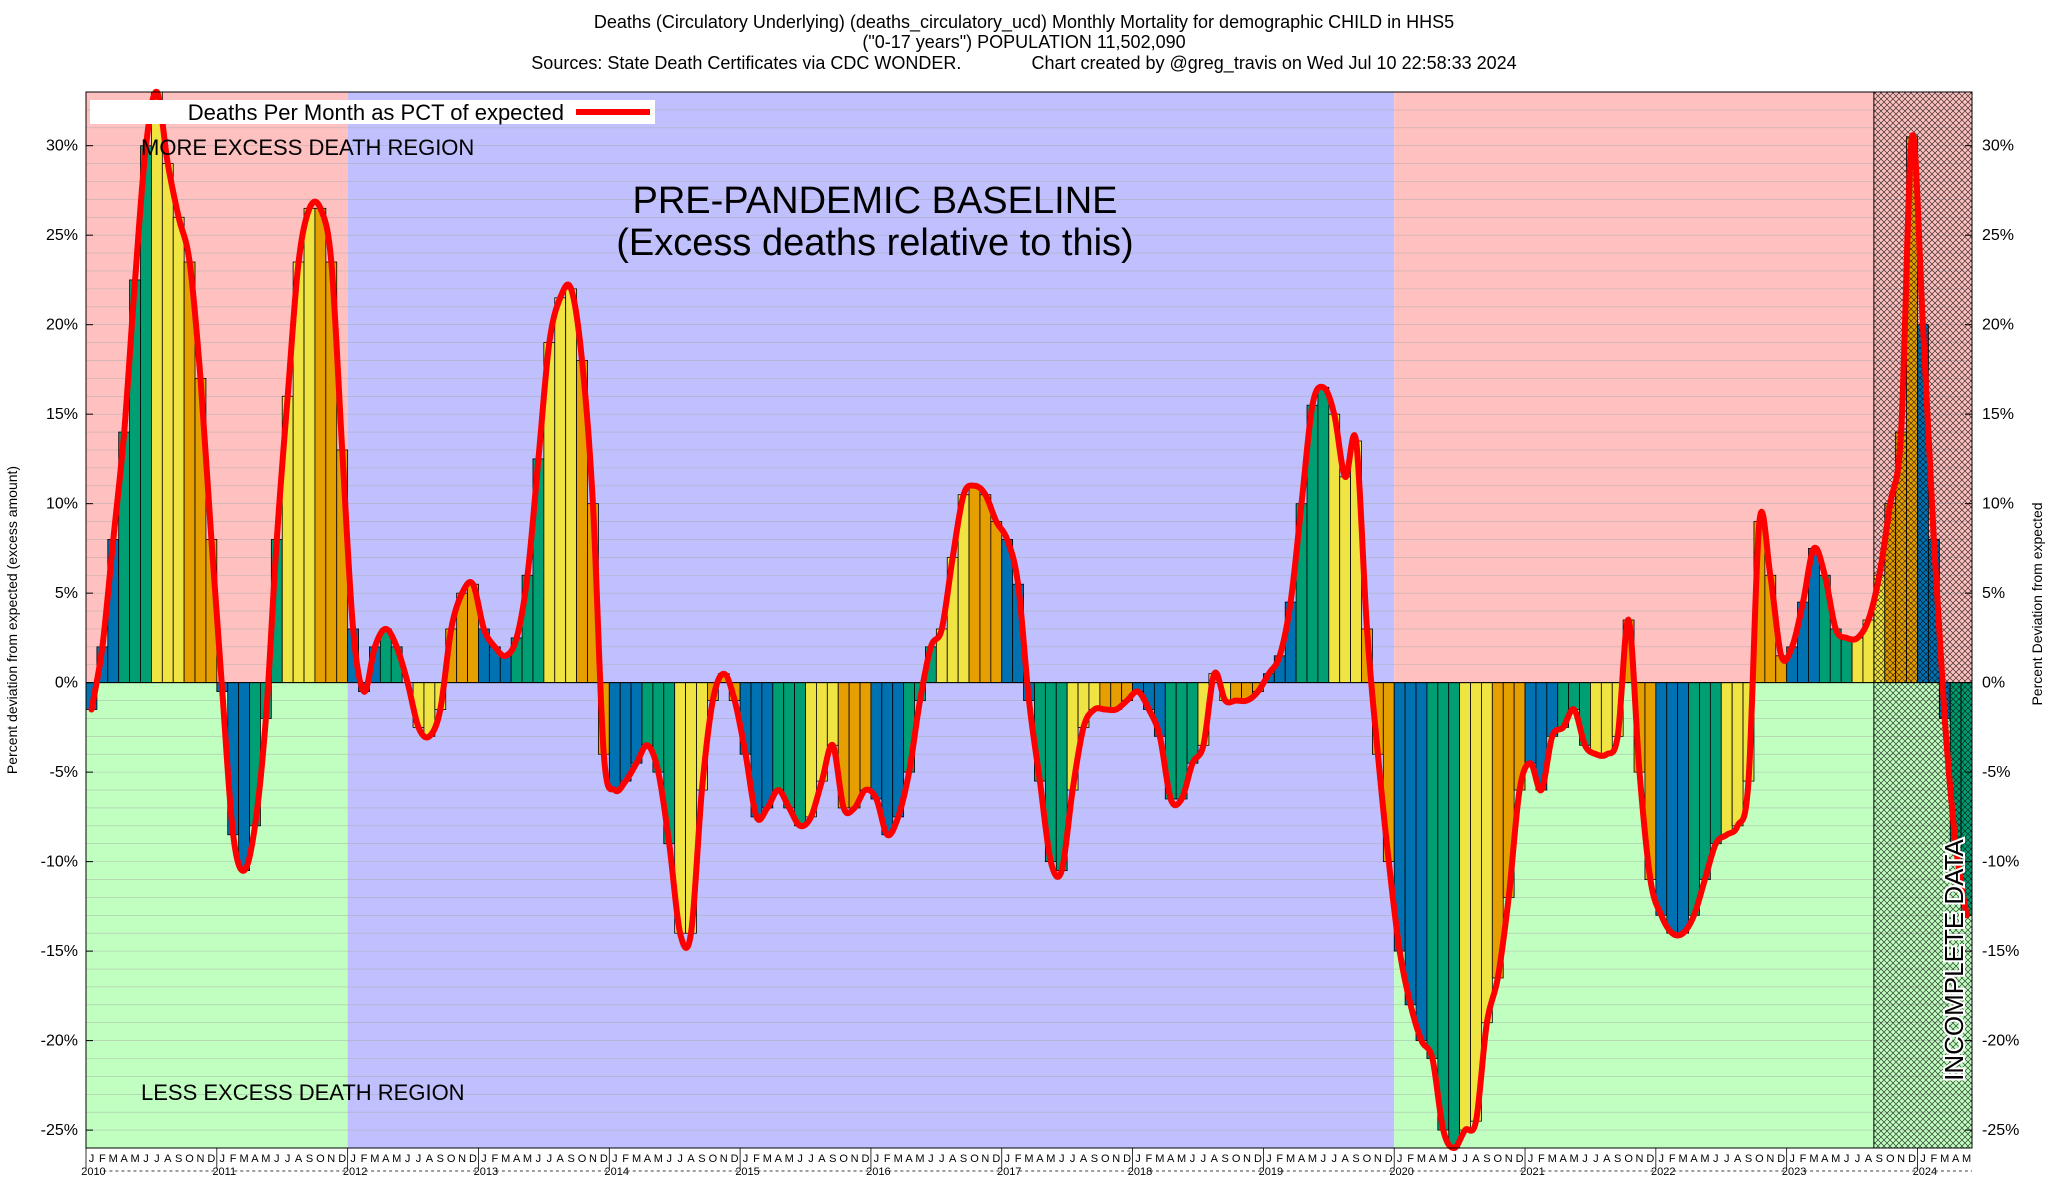 Image resolution: width=2048 pixels, height=1200 pixels. What do you see at coordinates (224, 1172) in the screenshot?
I see `x-year-label: 2011` at bounding box center [224, 1172].